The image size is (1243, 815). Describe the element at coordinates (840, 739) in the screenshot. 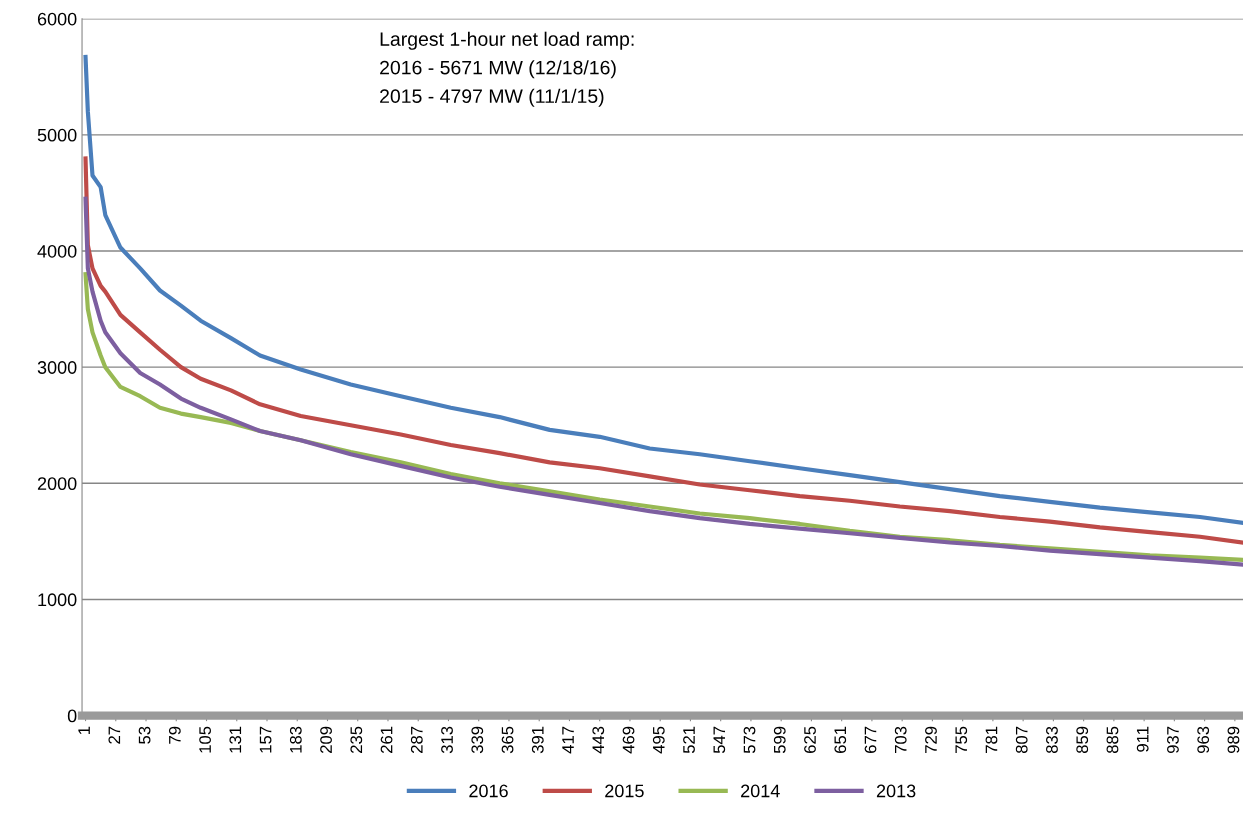

I see `x-tick-label: 651` at that location.